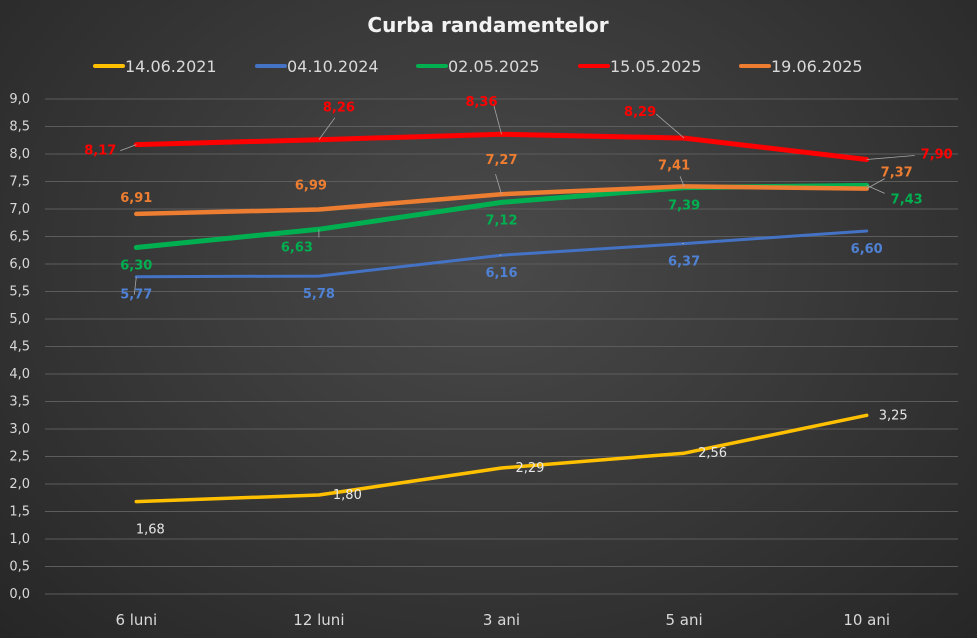  What do you see at coordinates (867, 249) in the screenshot?
I see `data-label: 6,60` at bounding box center [867, 249].